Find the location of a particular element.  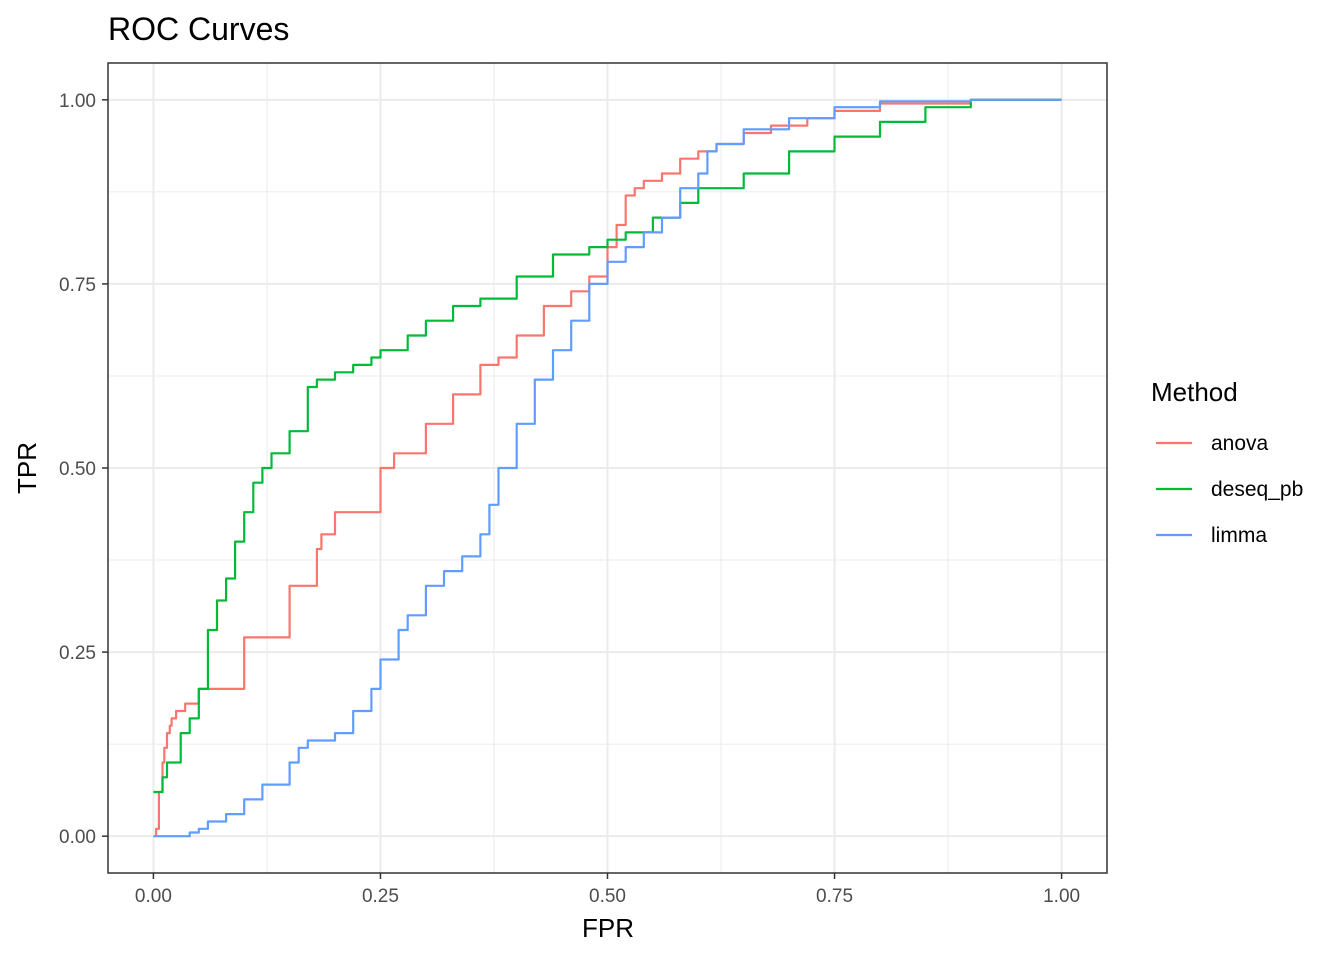

x-tick-label: 0.00 is located at coordinates (153, 896).